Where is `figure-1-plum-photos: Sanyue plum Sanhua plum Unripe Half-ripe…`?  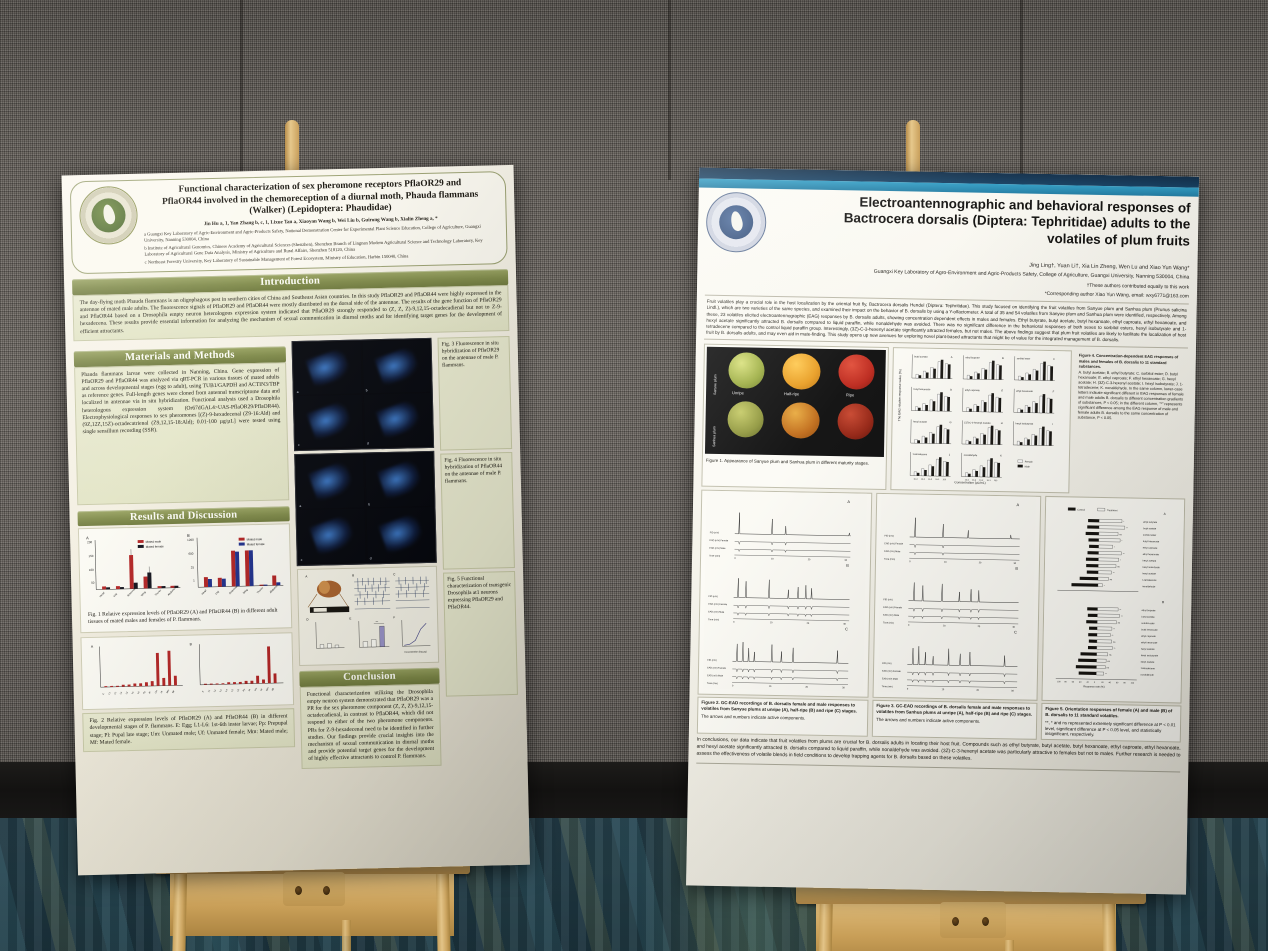 figure-1-plum-photos: Sanyue plum Sanhua plum Unripe Half-ripe… is located at coordinates (795, 417).